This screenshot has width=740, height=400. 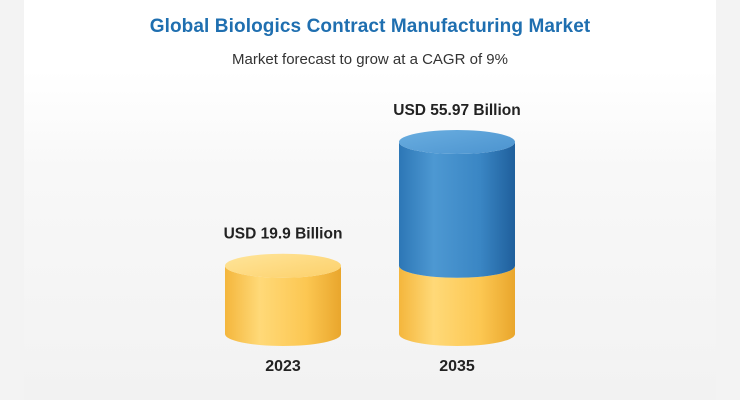 What do you see at coordinates (456, 110) in the screenshot?
I see `value-label-2035: USD 55.97 Billion` at bounding box center [456, 110].